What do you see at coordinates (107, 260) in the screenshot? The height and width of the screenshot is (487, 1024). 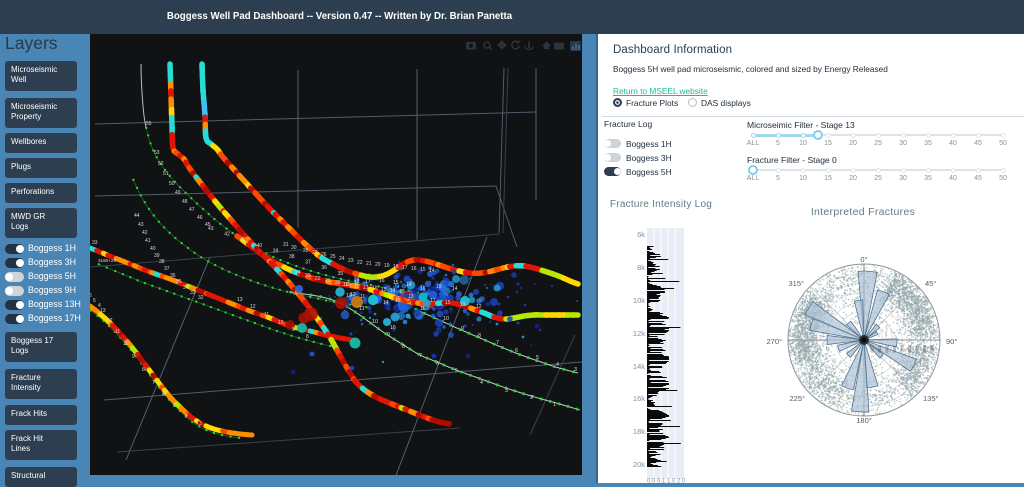 I see `svg-text: 3180+28` at bounding box center [107, 260].